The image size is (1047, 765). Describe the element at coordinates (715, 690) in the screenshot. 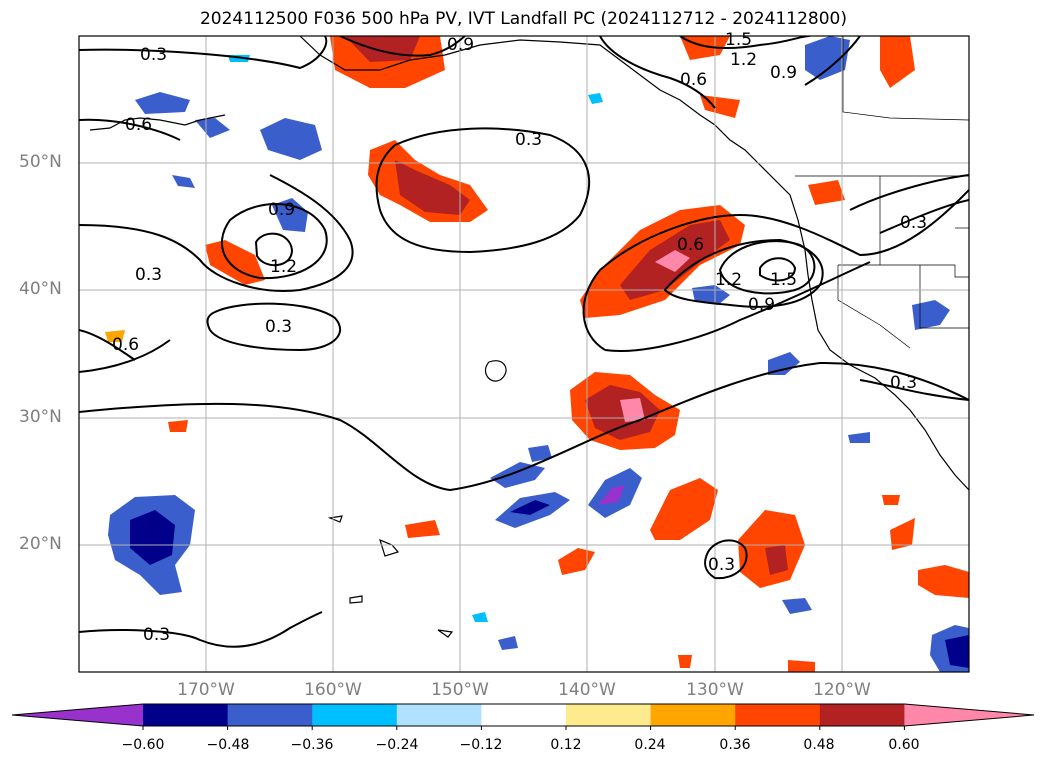

I see `lon-label: 130°W` at that location.